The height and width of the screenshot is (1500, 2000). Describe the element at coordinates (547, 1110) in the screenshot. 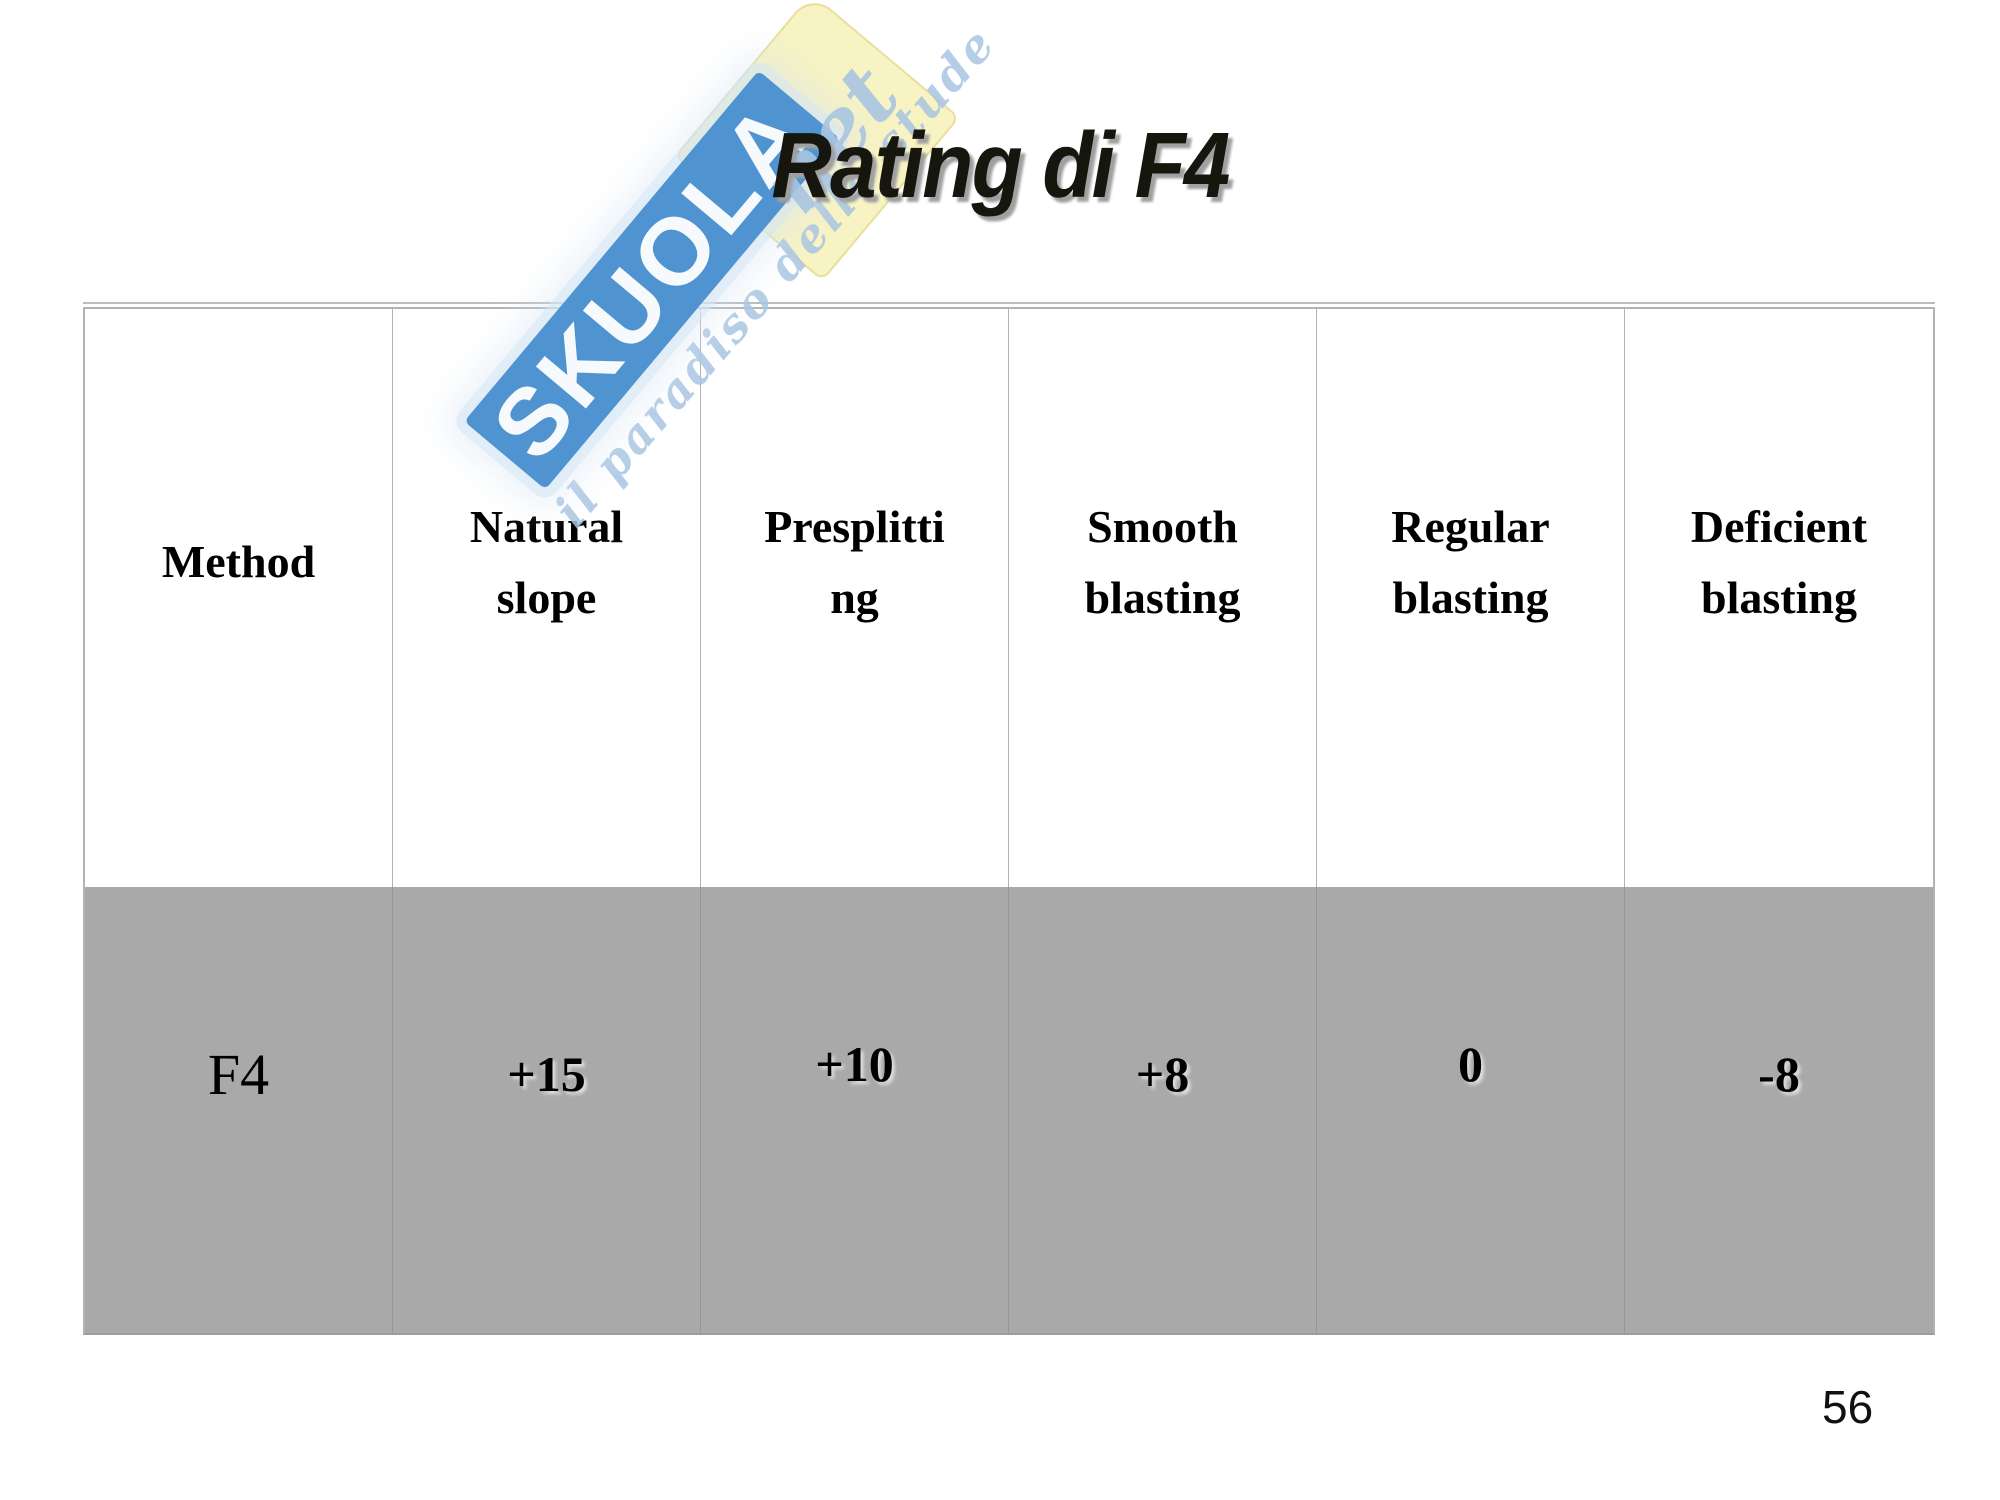

I see `cell-natural-slope: +15` at that location.